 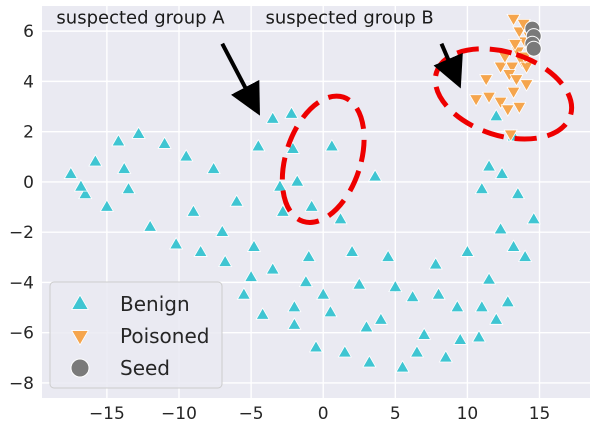 What do you see at coordinates (140, 18) in the screenshot?
I see `annotation-text: suspected group A` at bounding box center [140, 18].